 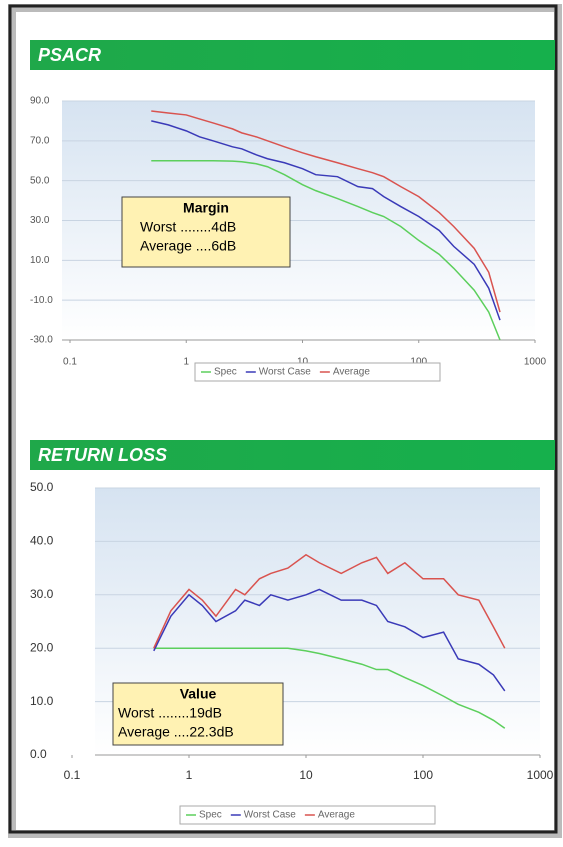 What do you see at coordinates (188, 246) in the screenshot?
I see `annotation-line: Average ....6dB` at bounding box center [188, 246].